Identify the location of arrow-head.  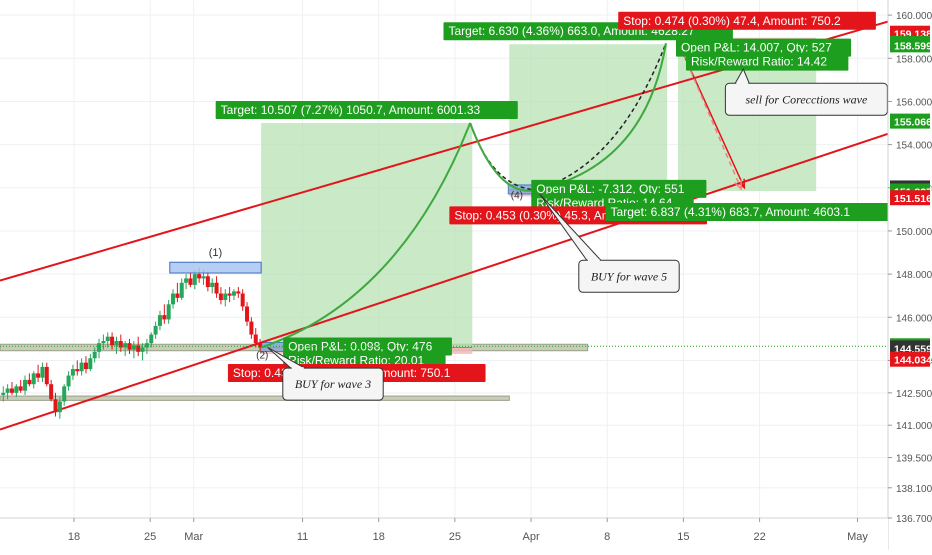
(741, 184).